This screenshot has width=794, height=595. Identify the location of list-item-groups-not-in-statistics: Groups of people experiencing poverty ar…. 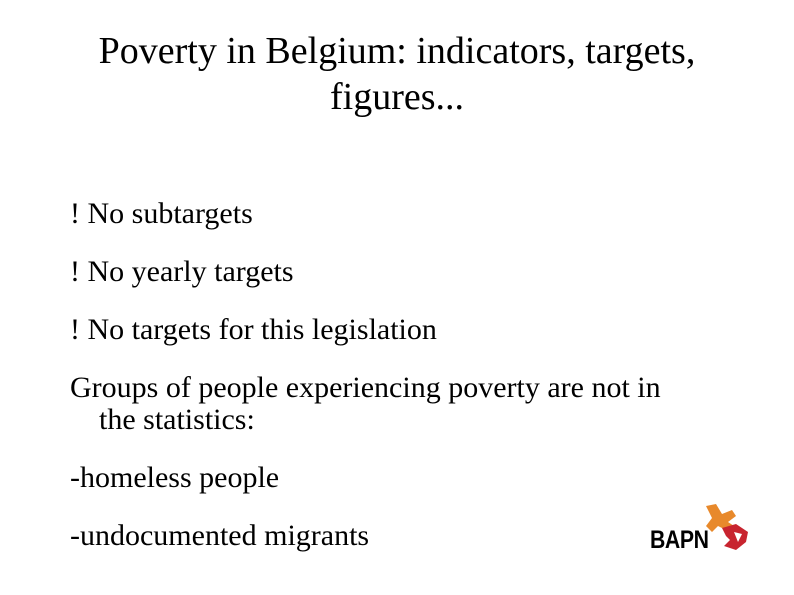
(365, 387).